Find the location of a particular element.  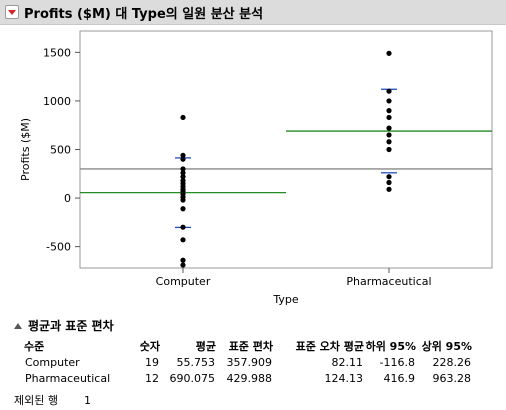

col-header-lower: 하위 95% is located at coordinates (390, 346).